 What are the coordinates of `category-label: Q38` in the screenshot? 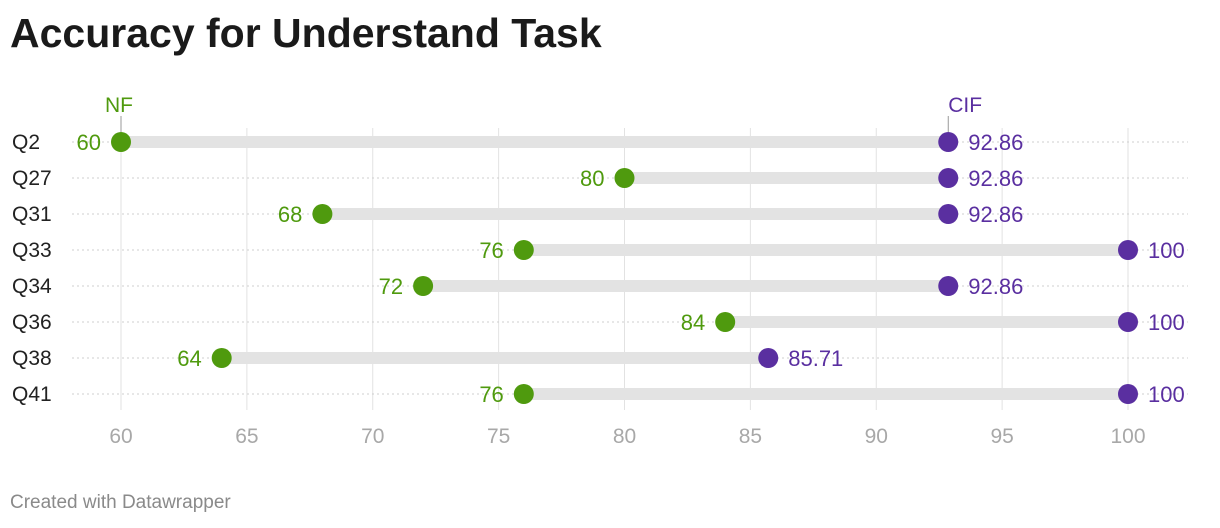 It's located at (32, 358).